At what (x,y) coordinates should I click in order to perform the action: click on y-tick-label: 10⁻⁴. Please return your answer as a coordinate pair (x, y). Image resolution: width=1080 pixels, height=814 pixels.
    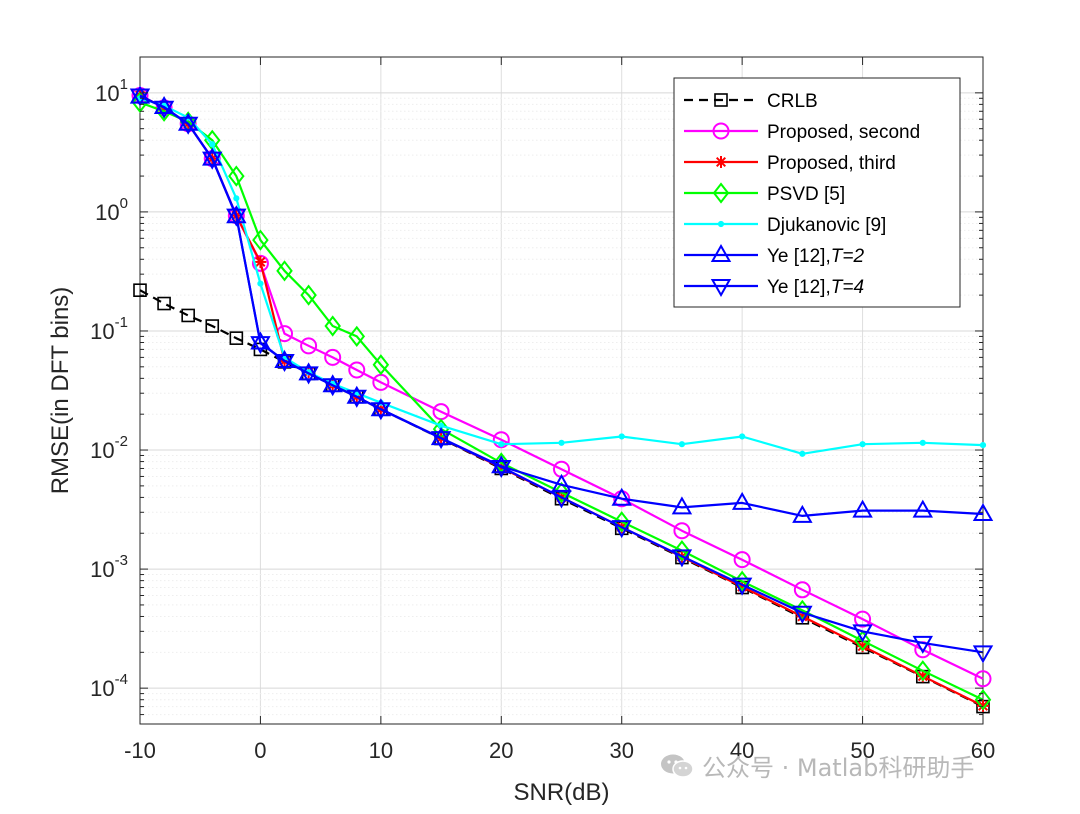
    Looking at the image, I should click on (109, 686).